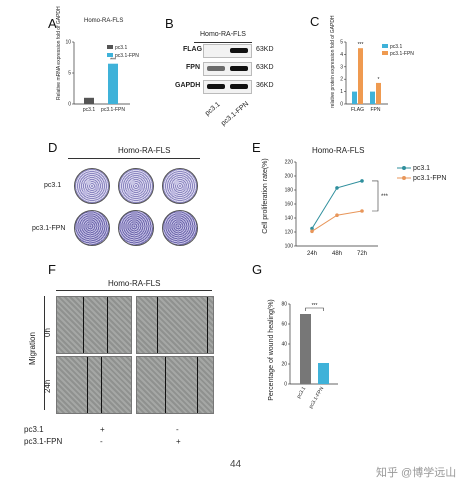 Image resolution: width=474 pixels, height=491 pixels. I want to click on panel-e-ylabel: Cell proliferation rate(%), so click(265, 196).